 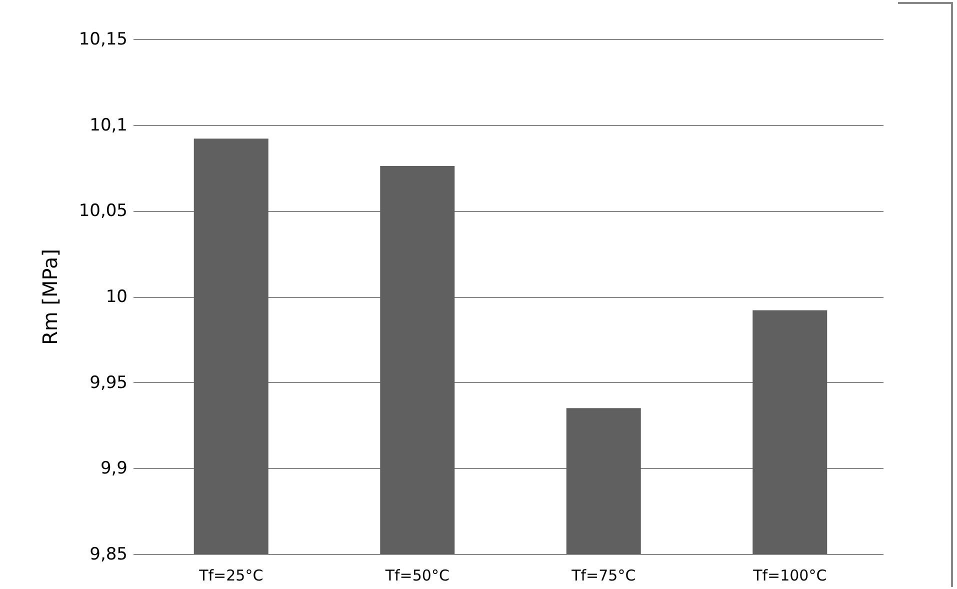 I want to click on x-tick-label: Tf=25°C, so click(x=231, y=575).